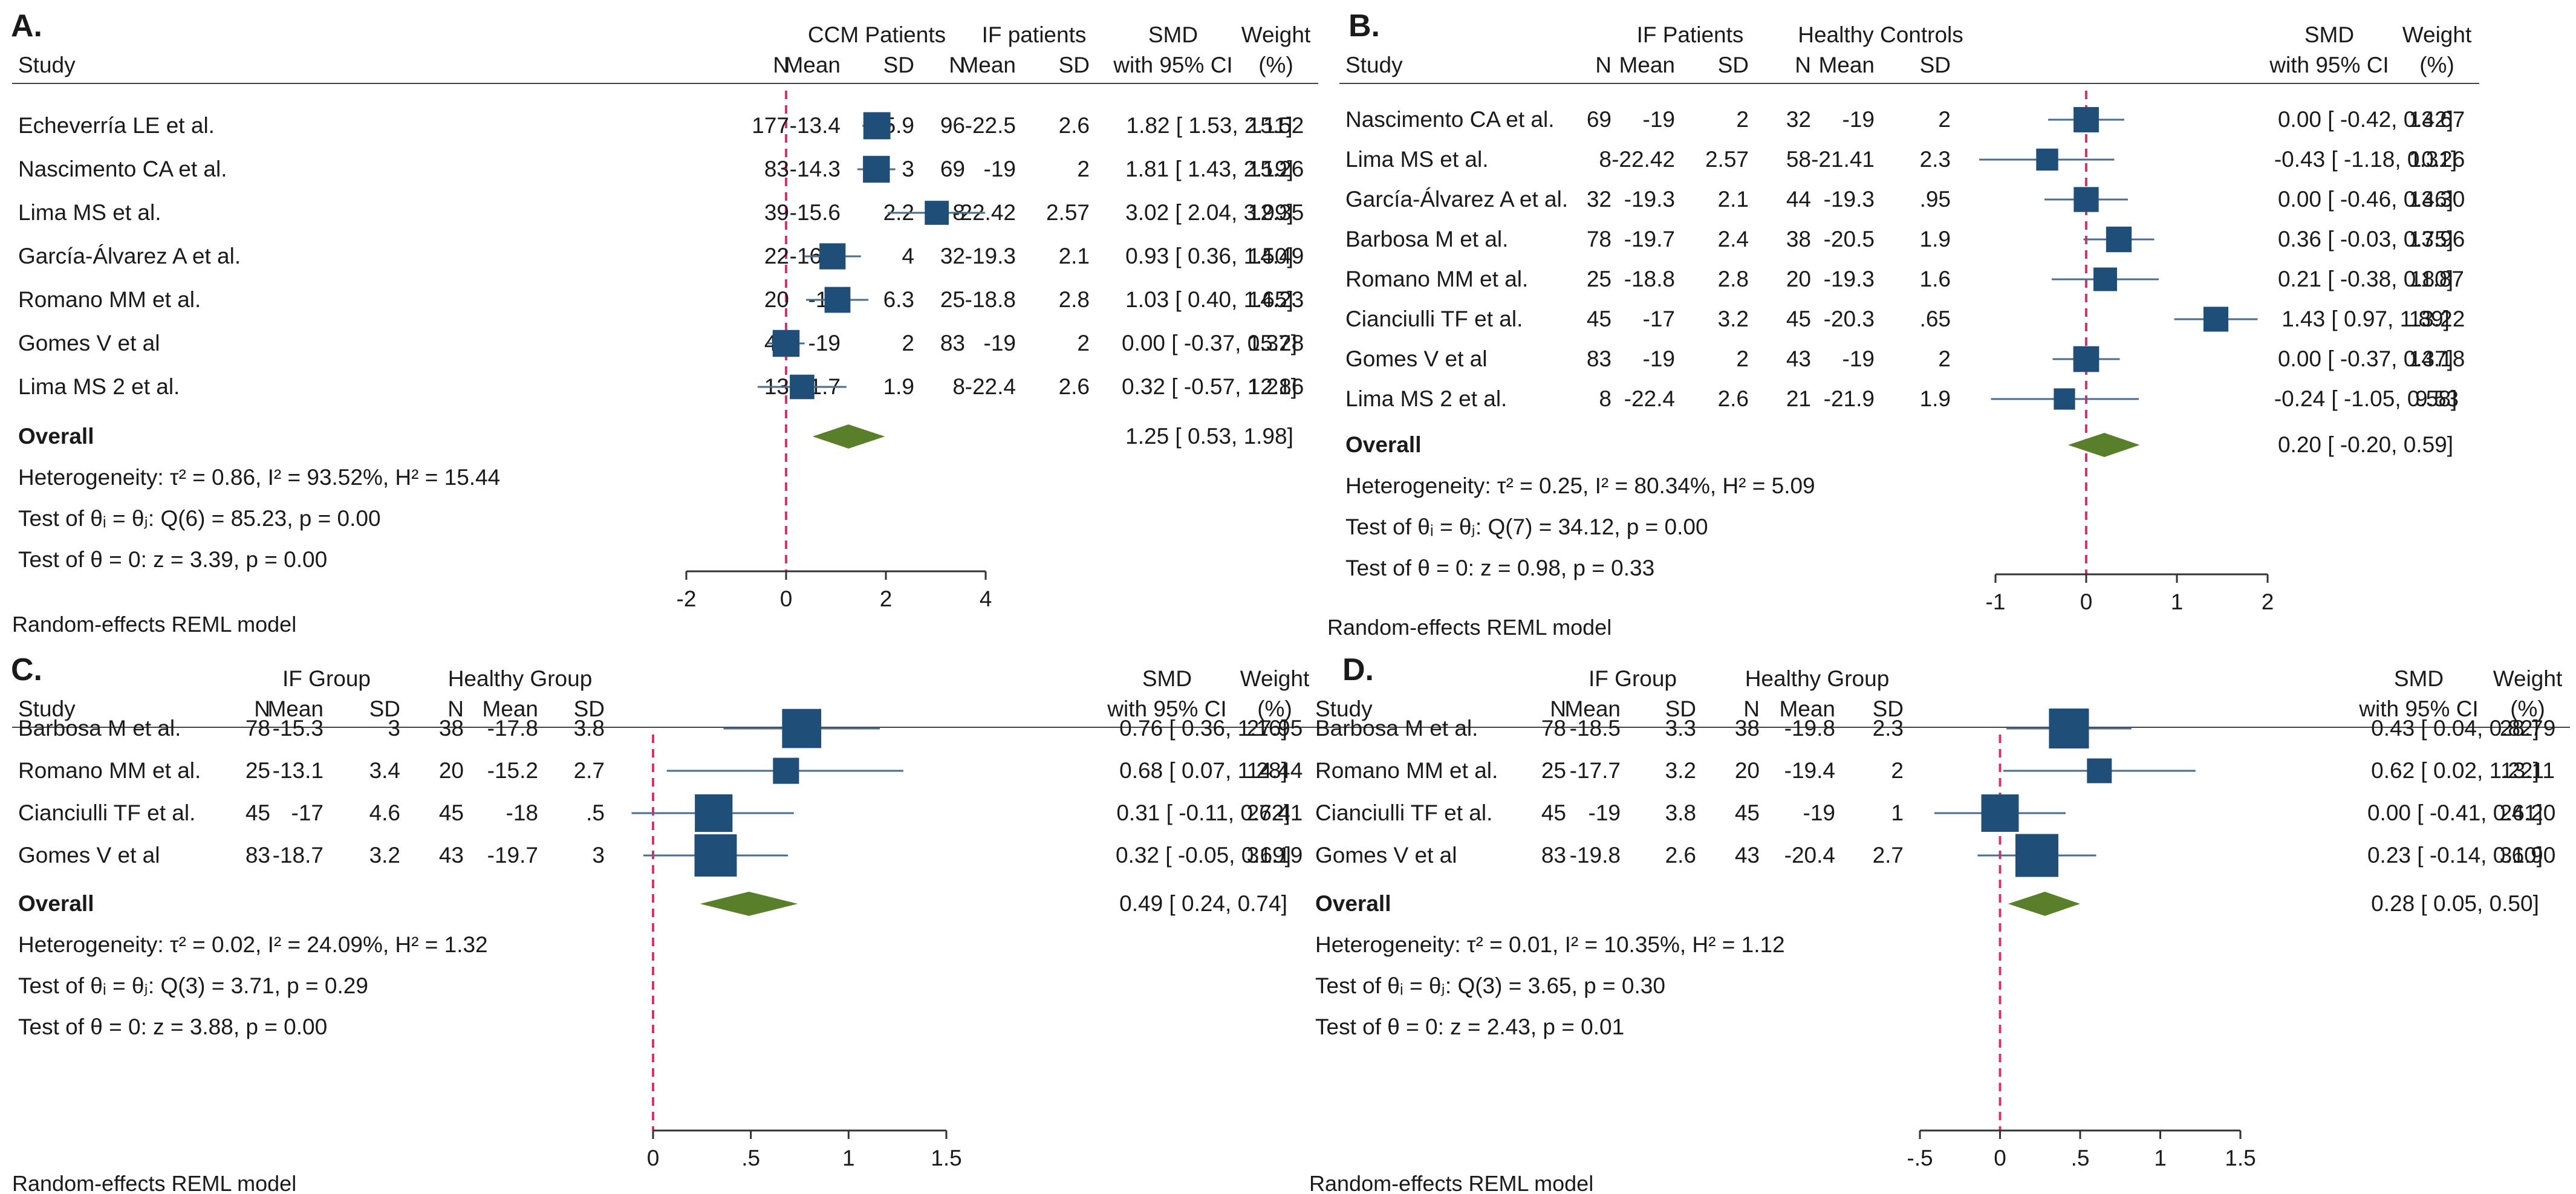 The width and height of the screenshot is (2576, 1194). What do you see at coordinates (2437, 200) in the screenshot?
I see `weight-value: 13.30` at bounding box center [2437, 200].